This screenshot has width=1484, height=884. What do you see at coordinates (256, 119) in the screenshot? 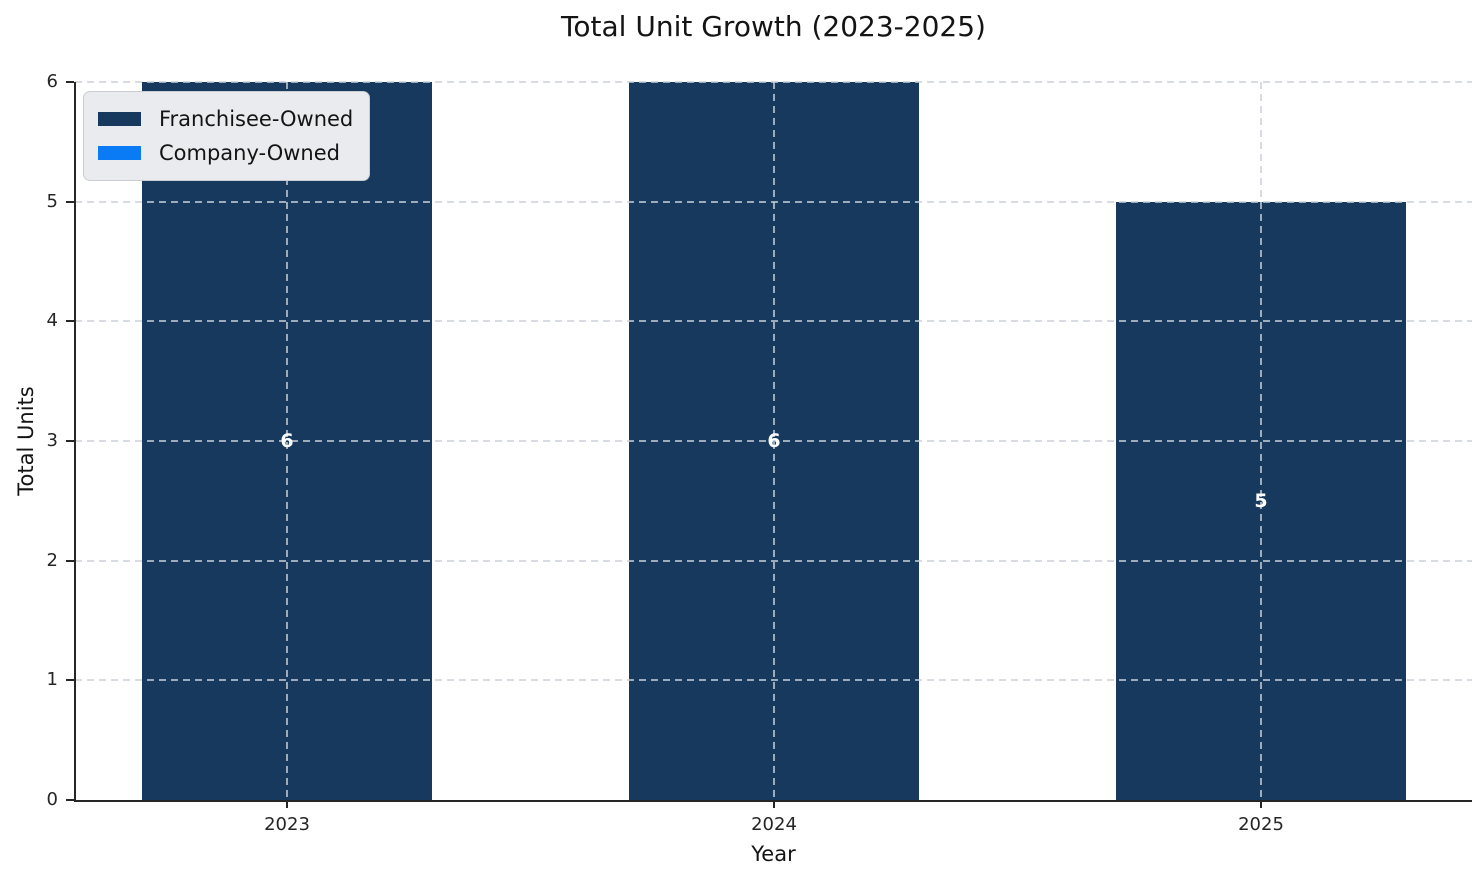
I see `legend-label: Franchisee-Owned` at bounding box center [256, 119].